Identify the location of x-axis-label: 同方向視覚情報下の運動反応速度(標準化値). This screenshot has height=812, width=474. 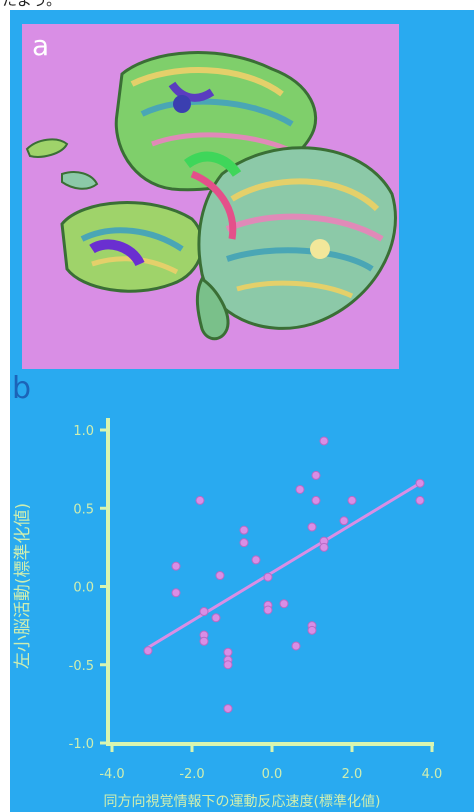
(242, 802).